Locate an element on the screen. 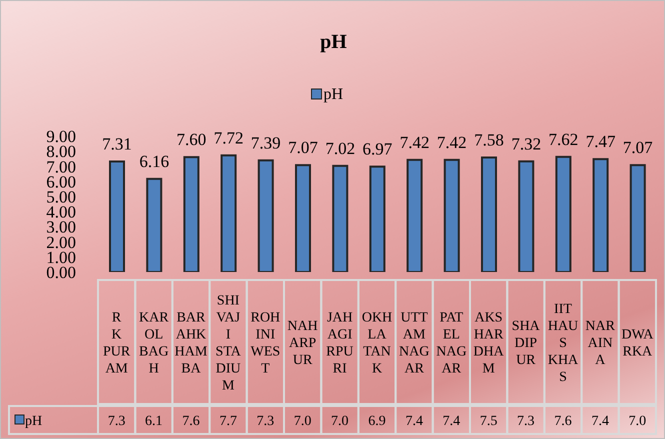 The width and height of the screenshot is (665, 439). x-tick-label: SHIVAJI STADIUM is located at coordinates (229, 344).